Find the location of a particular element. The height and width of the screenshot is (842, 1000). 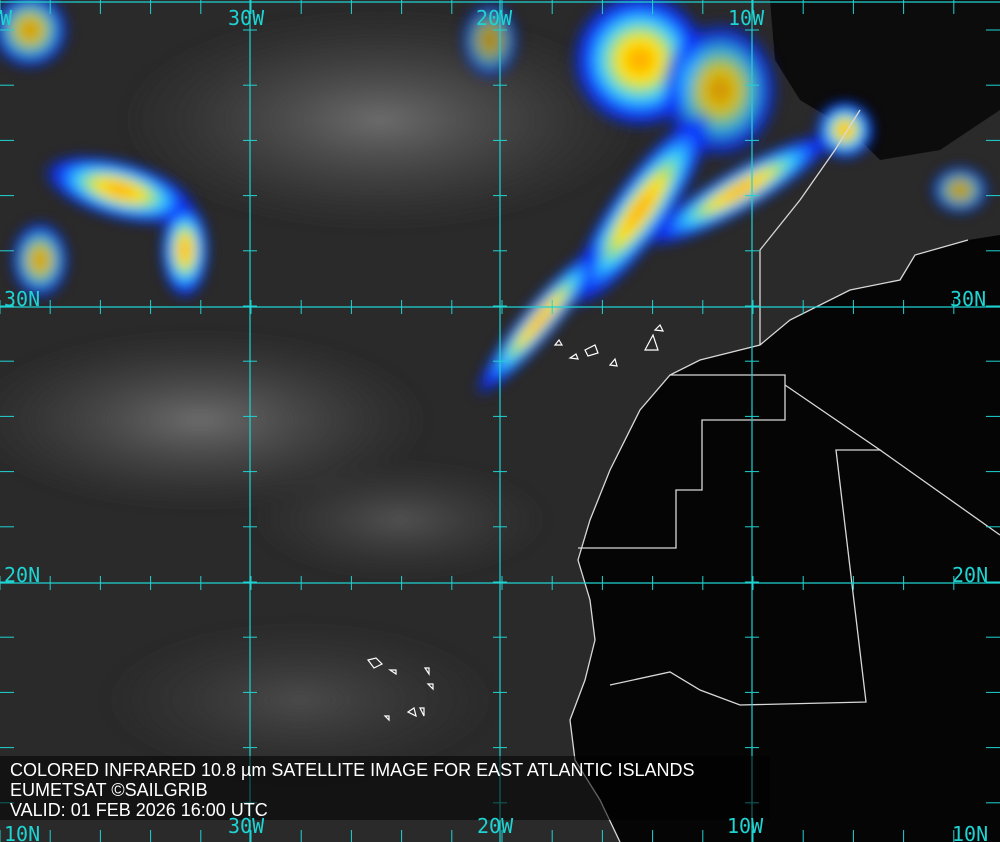

coast-morocco is located at coordinates (810, 227).